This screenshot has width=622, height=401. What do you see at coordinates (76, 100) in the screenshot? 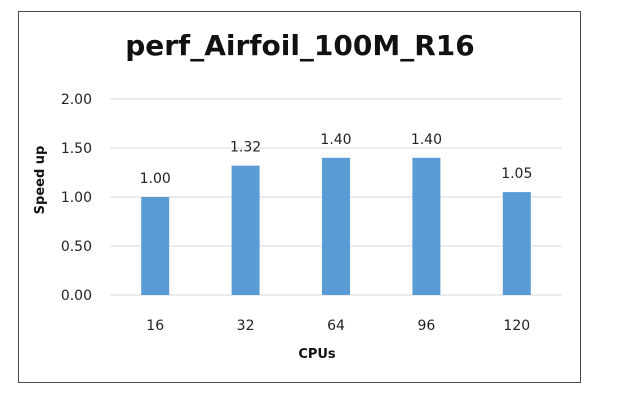
I see `y-tick-label: 2.00` at bounding box center [76, 100].